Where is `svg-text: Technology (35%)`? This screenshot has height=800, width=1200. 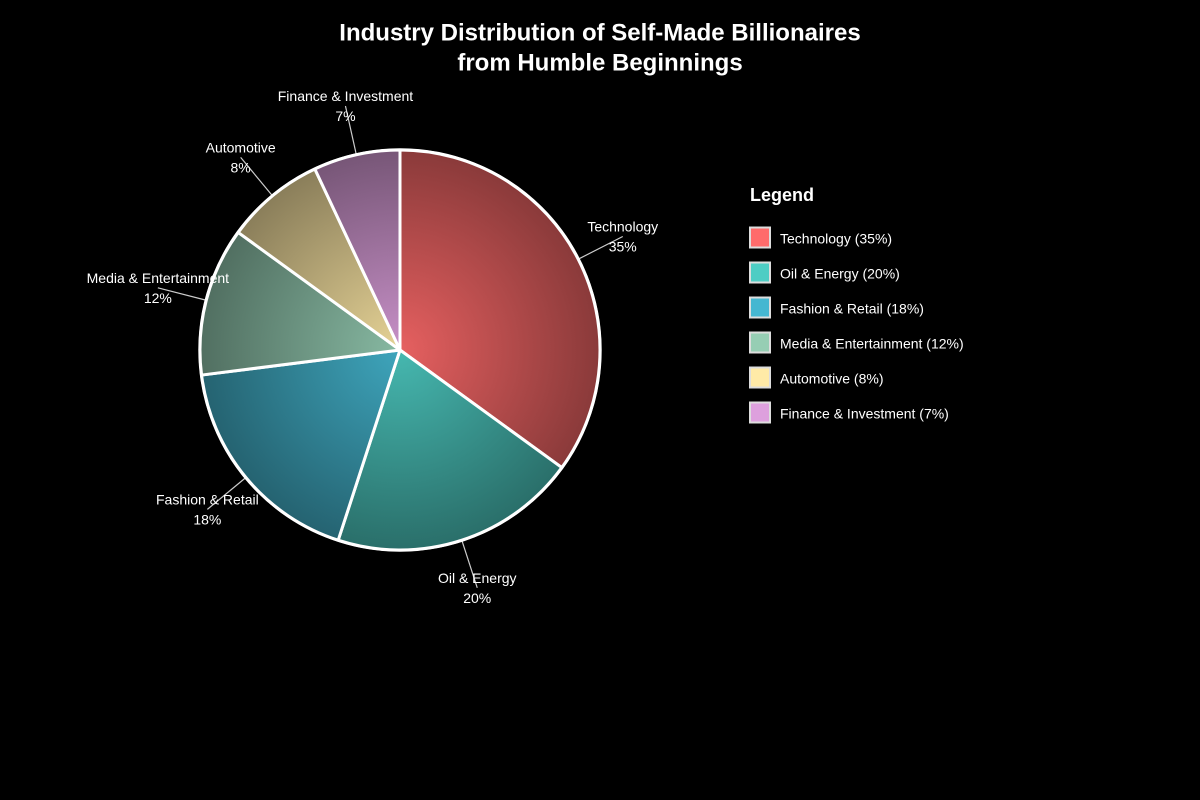
svg-text: Technology (35%) is located at coordinates (836, 239).